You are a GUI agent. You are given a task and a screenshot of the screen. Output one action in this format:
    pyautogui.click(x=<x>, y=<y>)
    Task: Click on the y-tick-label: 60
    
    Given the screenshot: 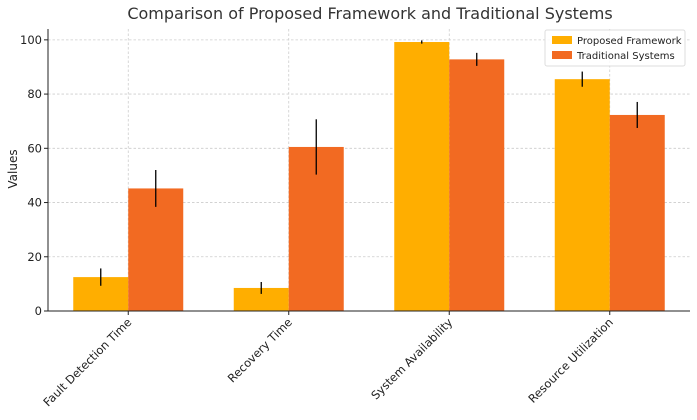 What is the action you would take?
    pyautogui.click(x=34, y=148)
    